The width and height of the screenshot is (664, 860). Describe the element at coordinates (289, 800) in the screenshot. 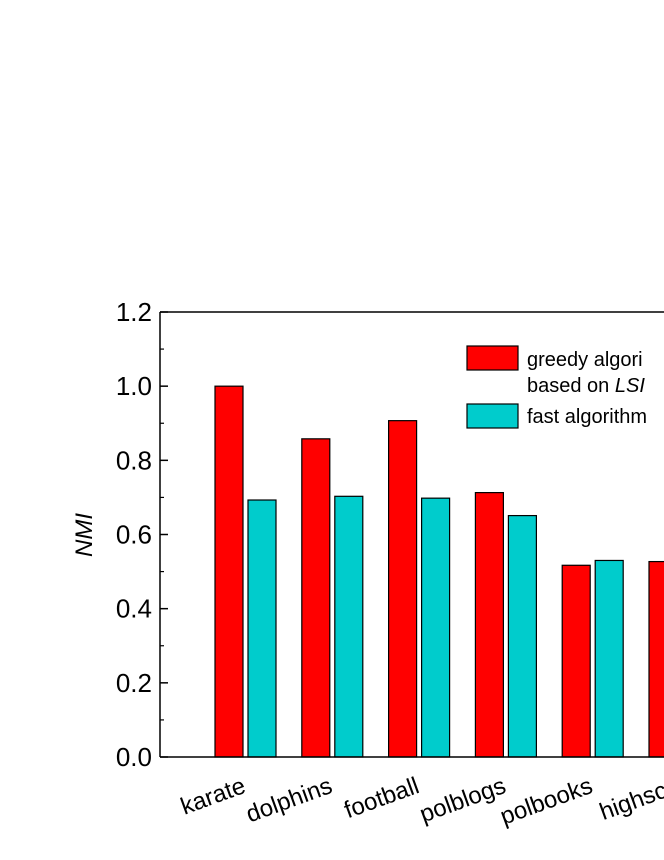

I see `x-tick-label-dolphins: dolphins` at that location.